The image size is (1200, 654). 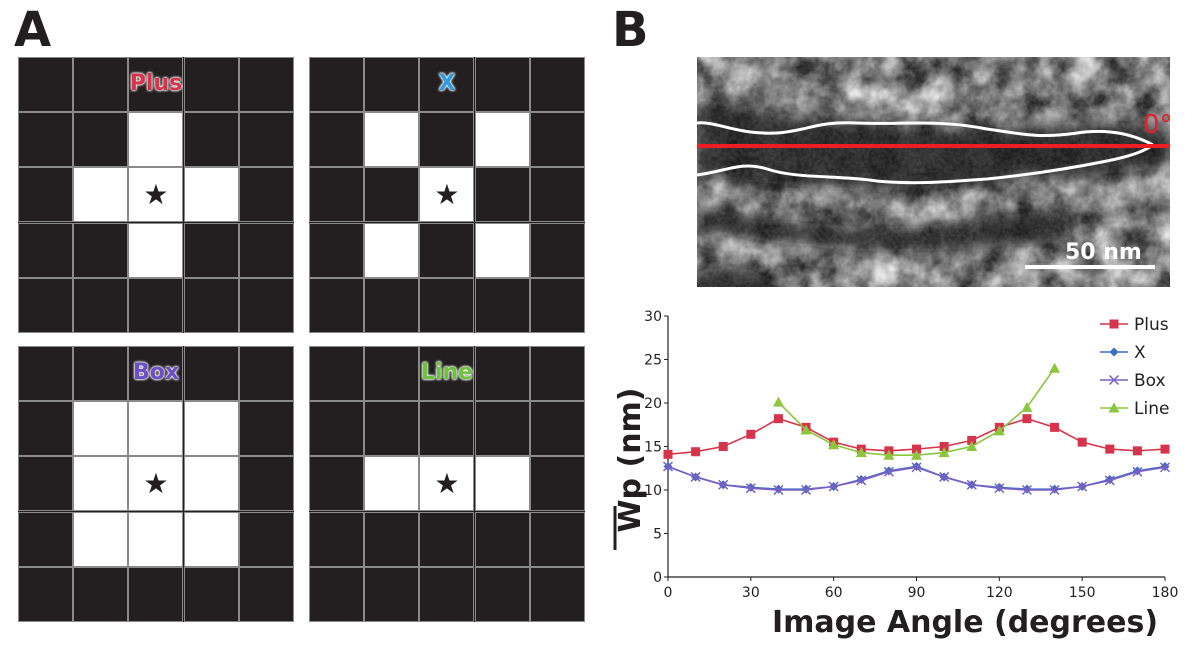 What do you see at coordinates (1151, 325) in the screenshot?
I see `legend-label: Plus` at bounding box center [1151, 325].